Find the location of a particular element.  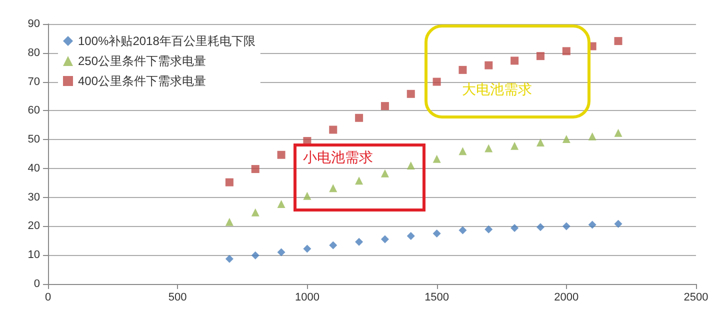

y-tick-label: 70 is located at coordinates (34, 82).